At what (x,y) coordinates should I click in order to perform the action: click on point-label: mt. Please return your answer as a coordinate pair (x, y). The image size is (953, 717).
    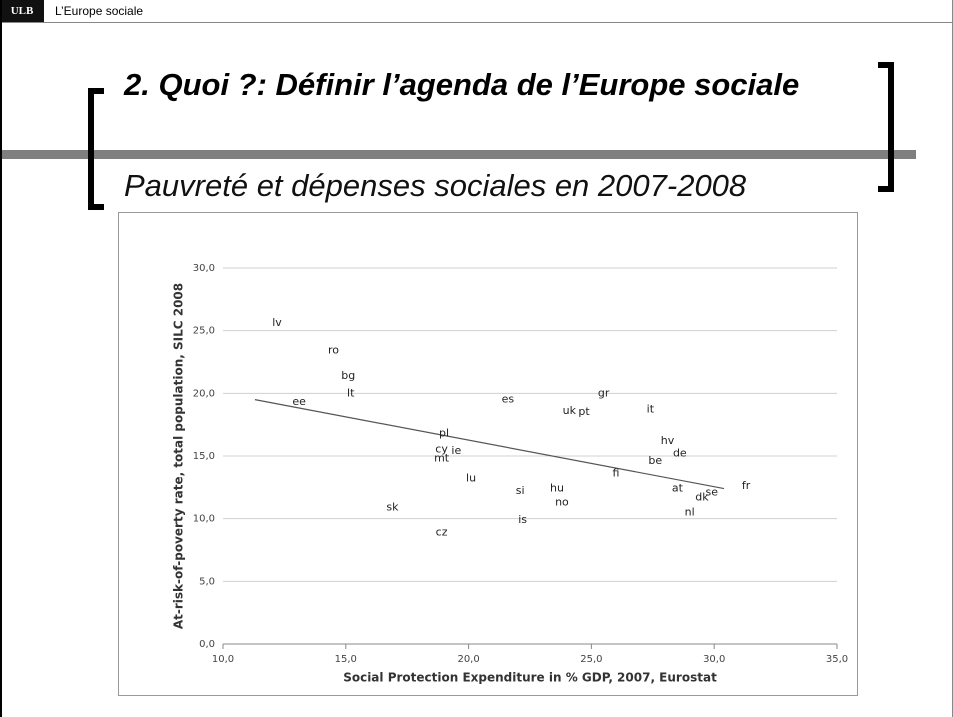
    Looking at the image, I should click on (442, 458).